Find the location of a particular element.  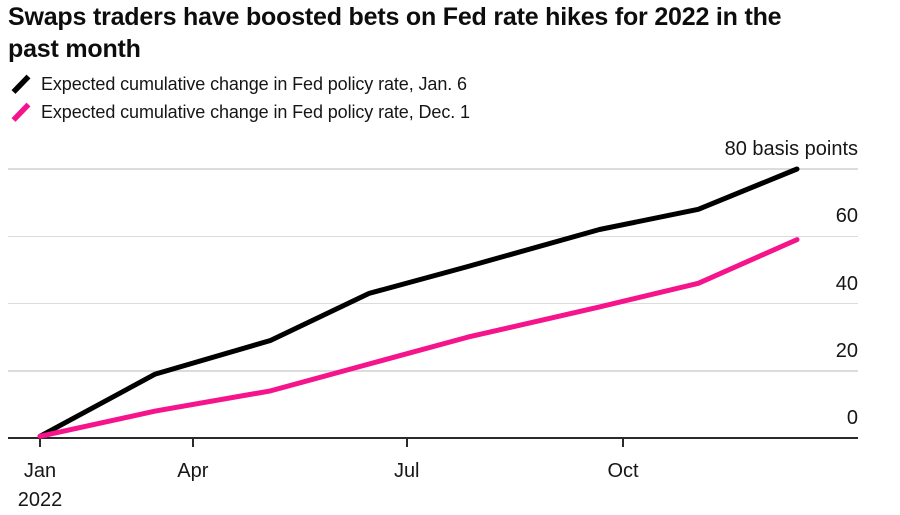

chart-title-line-2: past month is located at coordinates (74, 49).